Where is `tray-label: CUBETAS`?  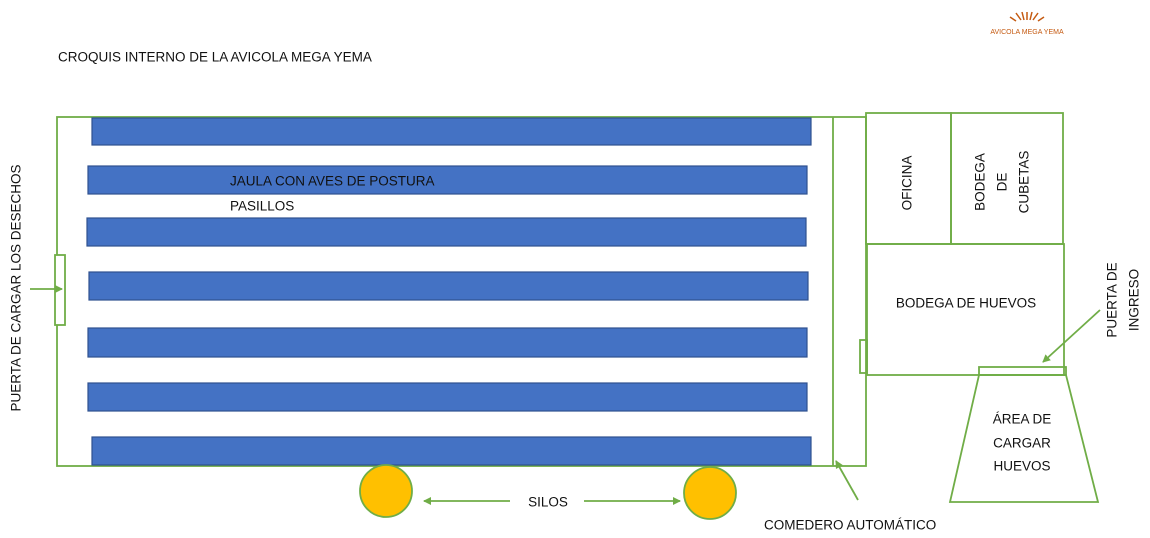
tray-label: CUBETAS is located at coordinates (1024, 182).